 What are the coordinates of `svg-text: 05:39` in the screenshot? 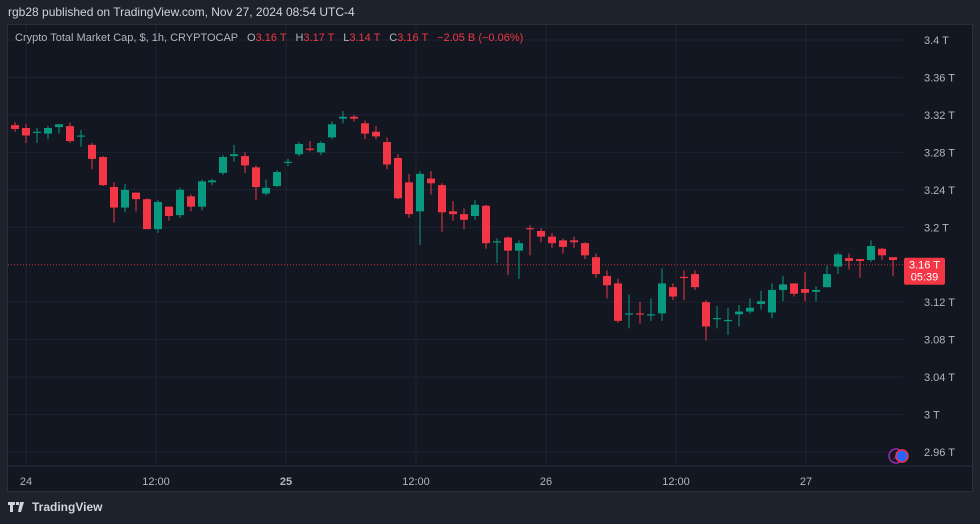 It's located at (925, 278).